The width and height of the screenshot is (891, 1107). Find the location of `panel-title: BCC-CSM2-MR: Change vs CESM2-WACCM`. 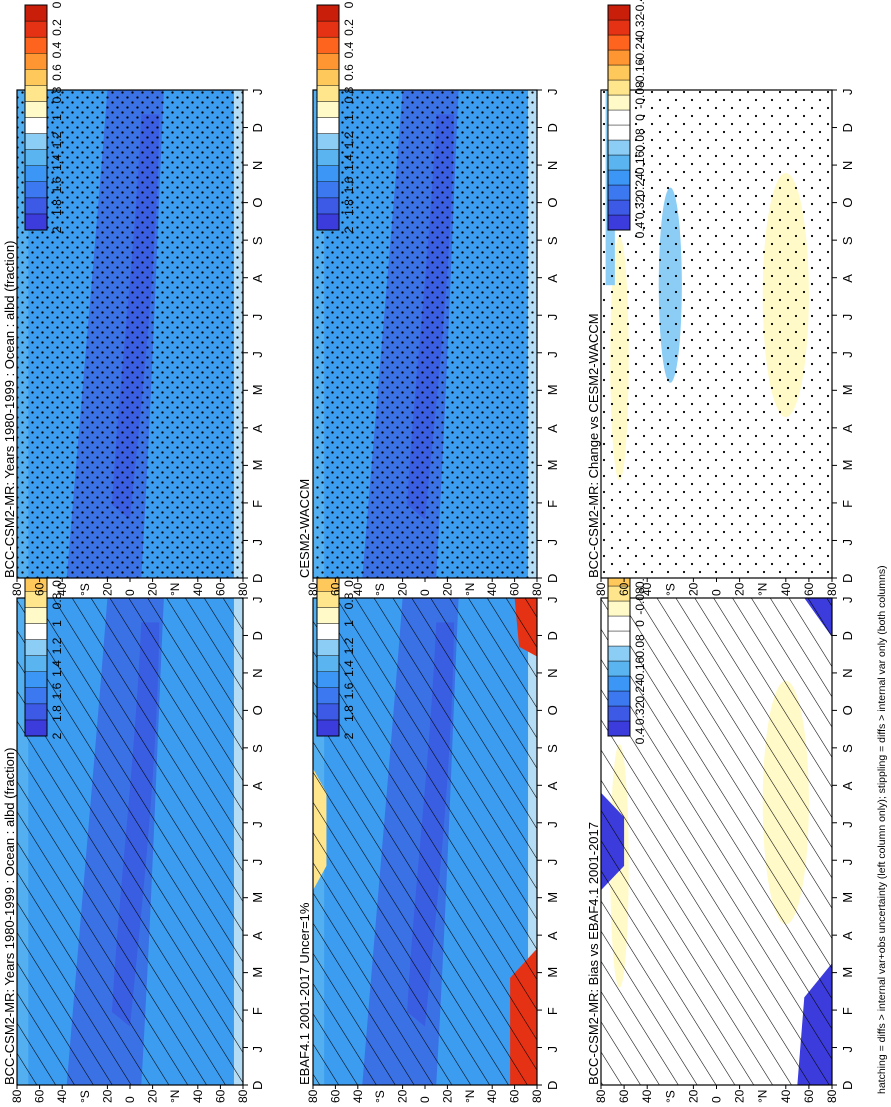

panel-title: BCC-CSM2-MR: Change vs CESM2-WACCM is located at coordinates (593, 445).